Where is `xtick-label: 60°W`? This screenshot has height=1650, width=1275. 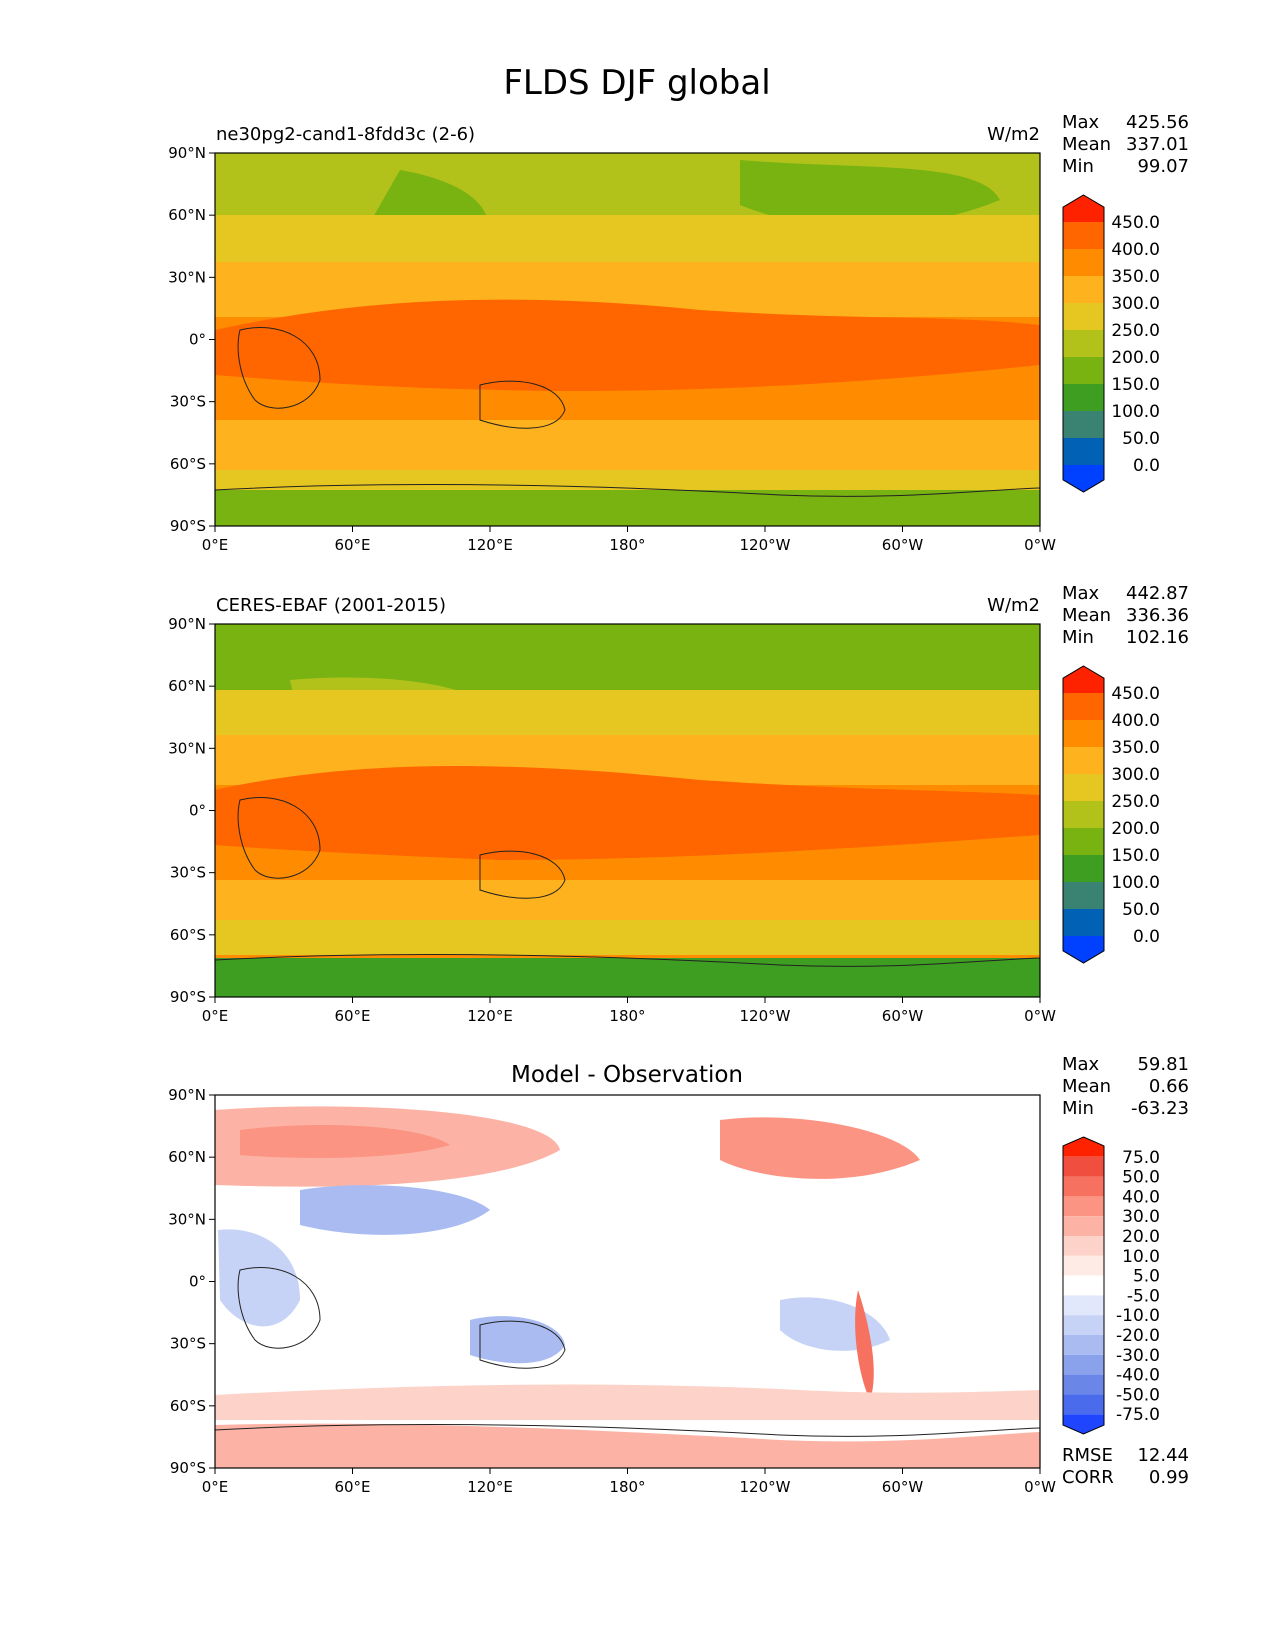
xtick-label: 60°W is located at coordinates (903, 1487).